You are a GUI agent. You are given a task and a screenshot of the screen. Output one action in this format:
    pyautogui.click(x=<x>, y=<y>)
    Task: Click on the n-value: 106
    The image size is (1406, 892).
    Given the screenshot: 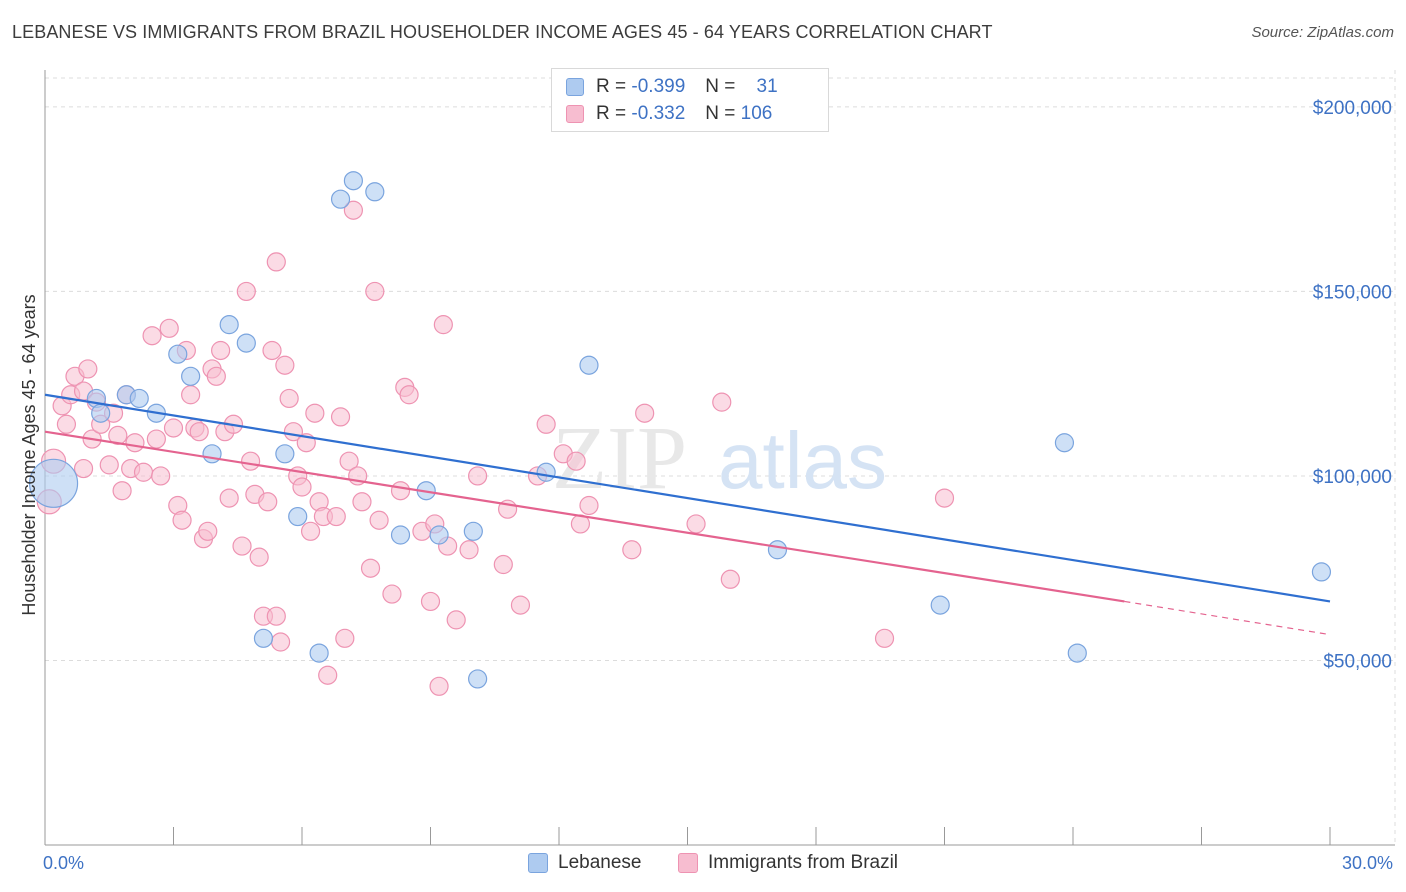 What is the action you would take?
    pyautogui.click(x=756, y=113)
    